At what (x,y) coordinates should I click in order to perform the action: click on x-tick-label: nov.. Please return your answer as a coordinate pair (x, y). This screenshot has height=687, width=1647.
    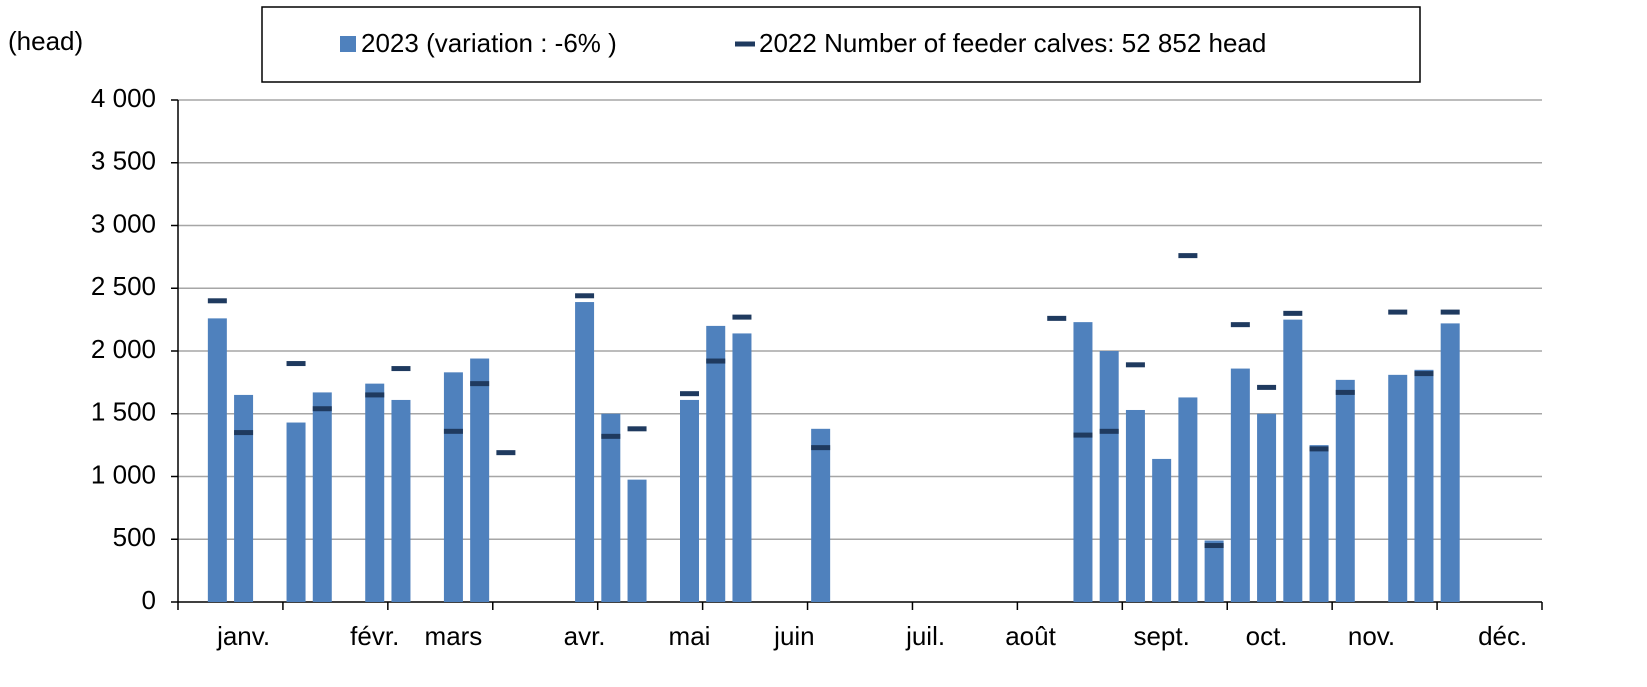
    Looking at the image, I should click on (1371, 636).